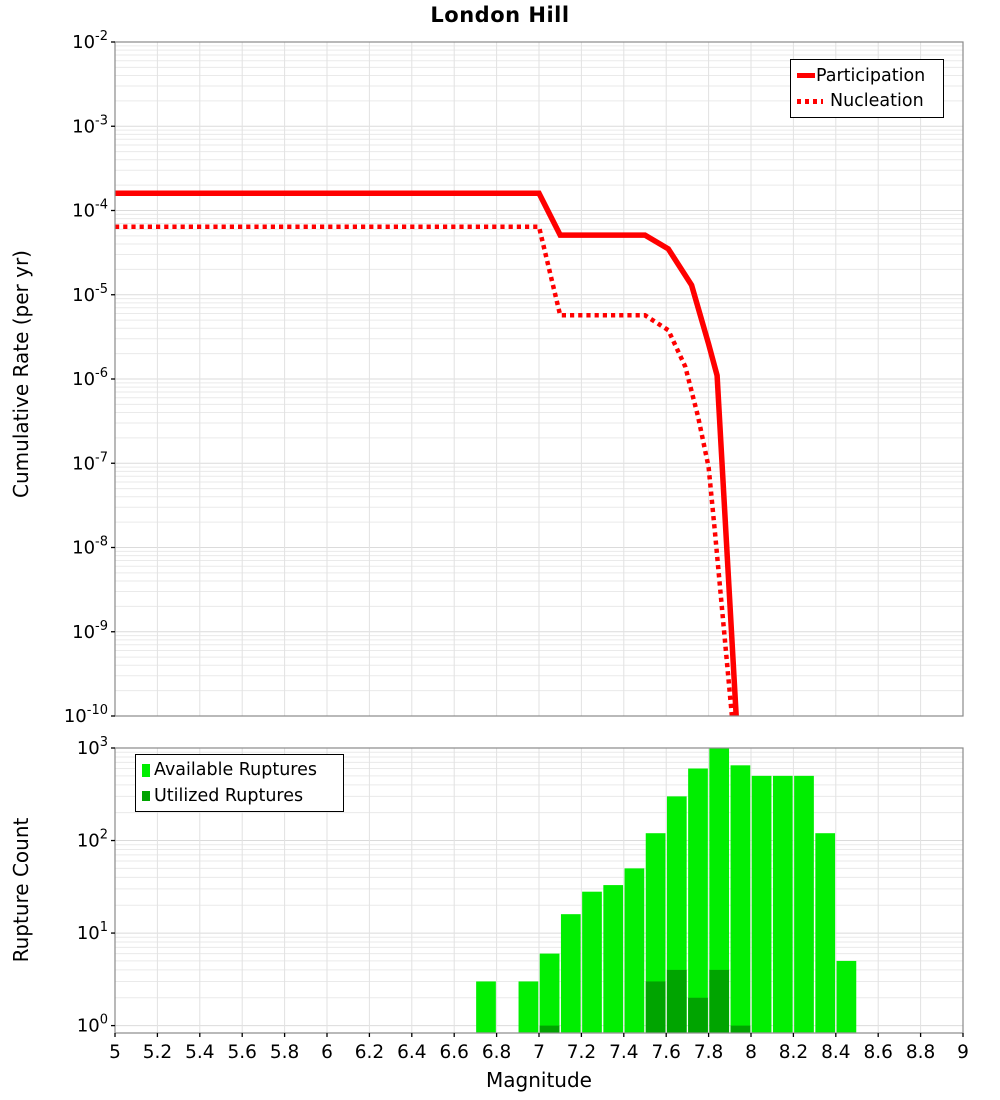 The width and height of the screenshot is (1000, 1100). Describe the element at coordinates (751, 1052) in the screenshot. I see `svg-text: 8` at that location.